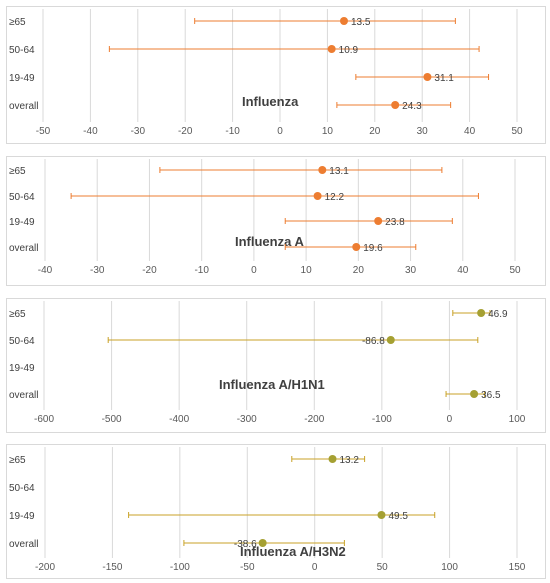 The width and height of the screenshot is (550, 583). Describe the element at coordinates (335, 197) in the screenshot. I see `value-label: 12.2` at that location.